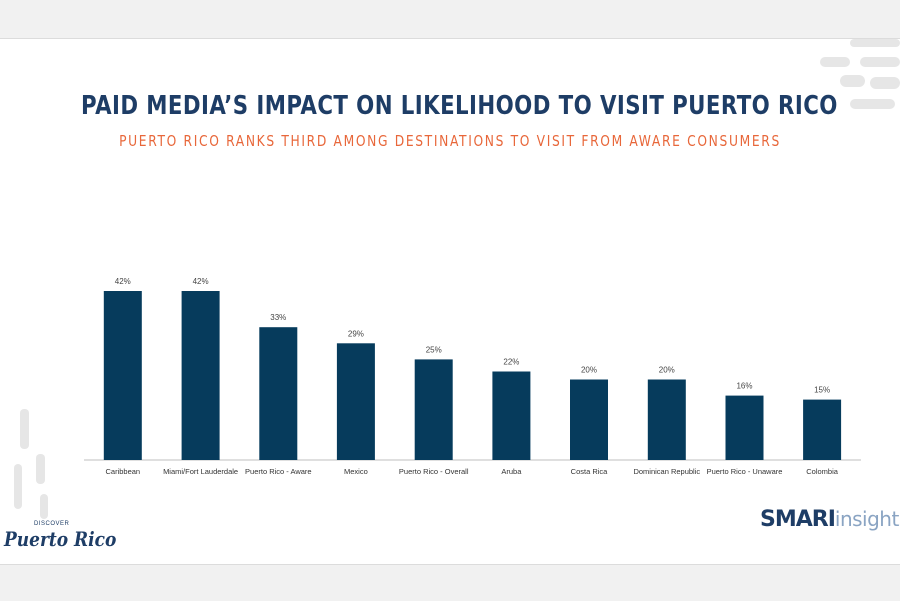 Image resolution: width=900 pixels, height=601 pixels. What do you see at coordinates (450, 582) in the screenshot?
I see `bottom-status-strip` at bounding box center [450, 582].